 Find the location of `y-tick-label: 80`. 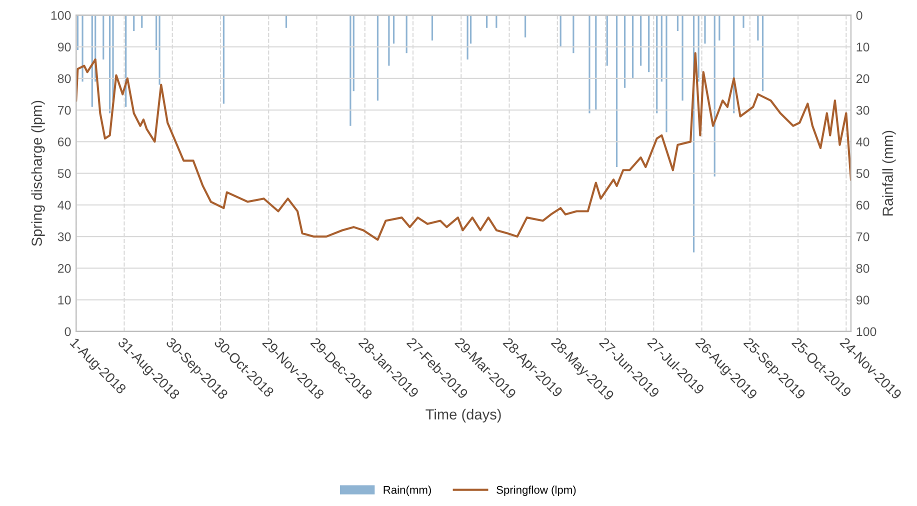

y-tick-label: 80 is located at coordinates (64, 79).